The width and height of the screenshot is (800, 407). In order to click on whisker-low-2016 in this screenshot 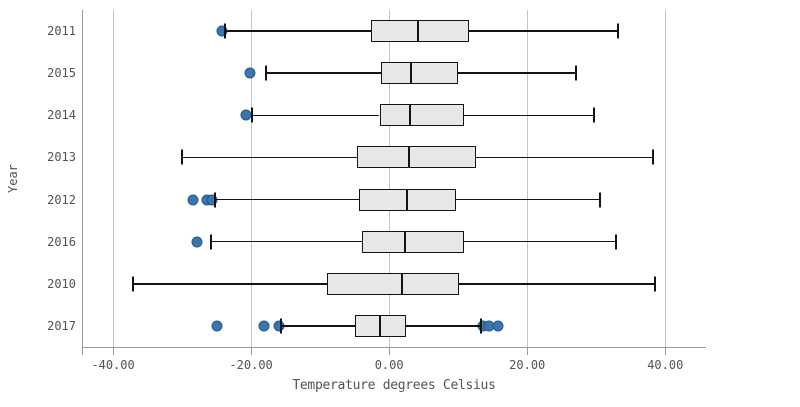, I will do `click(287, 241)`.